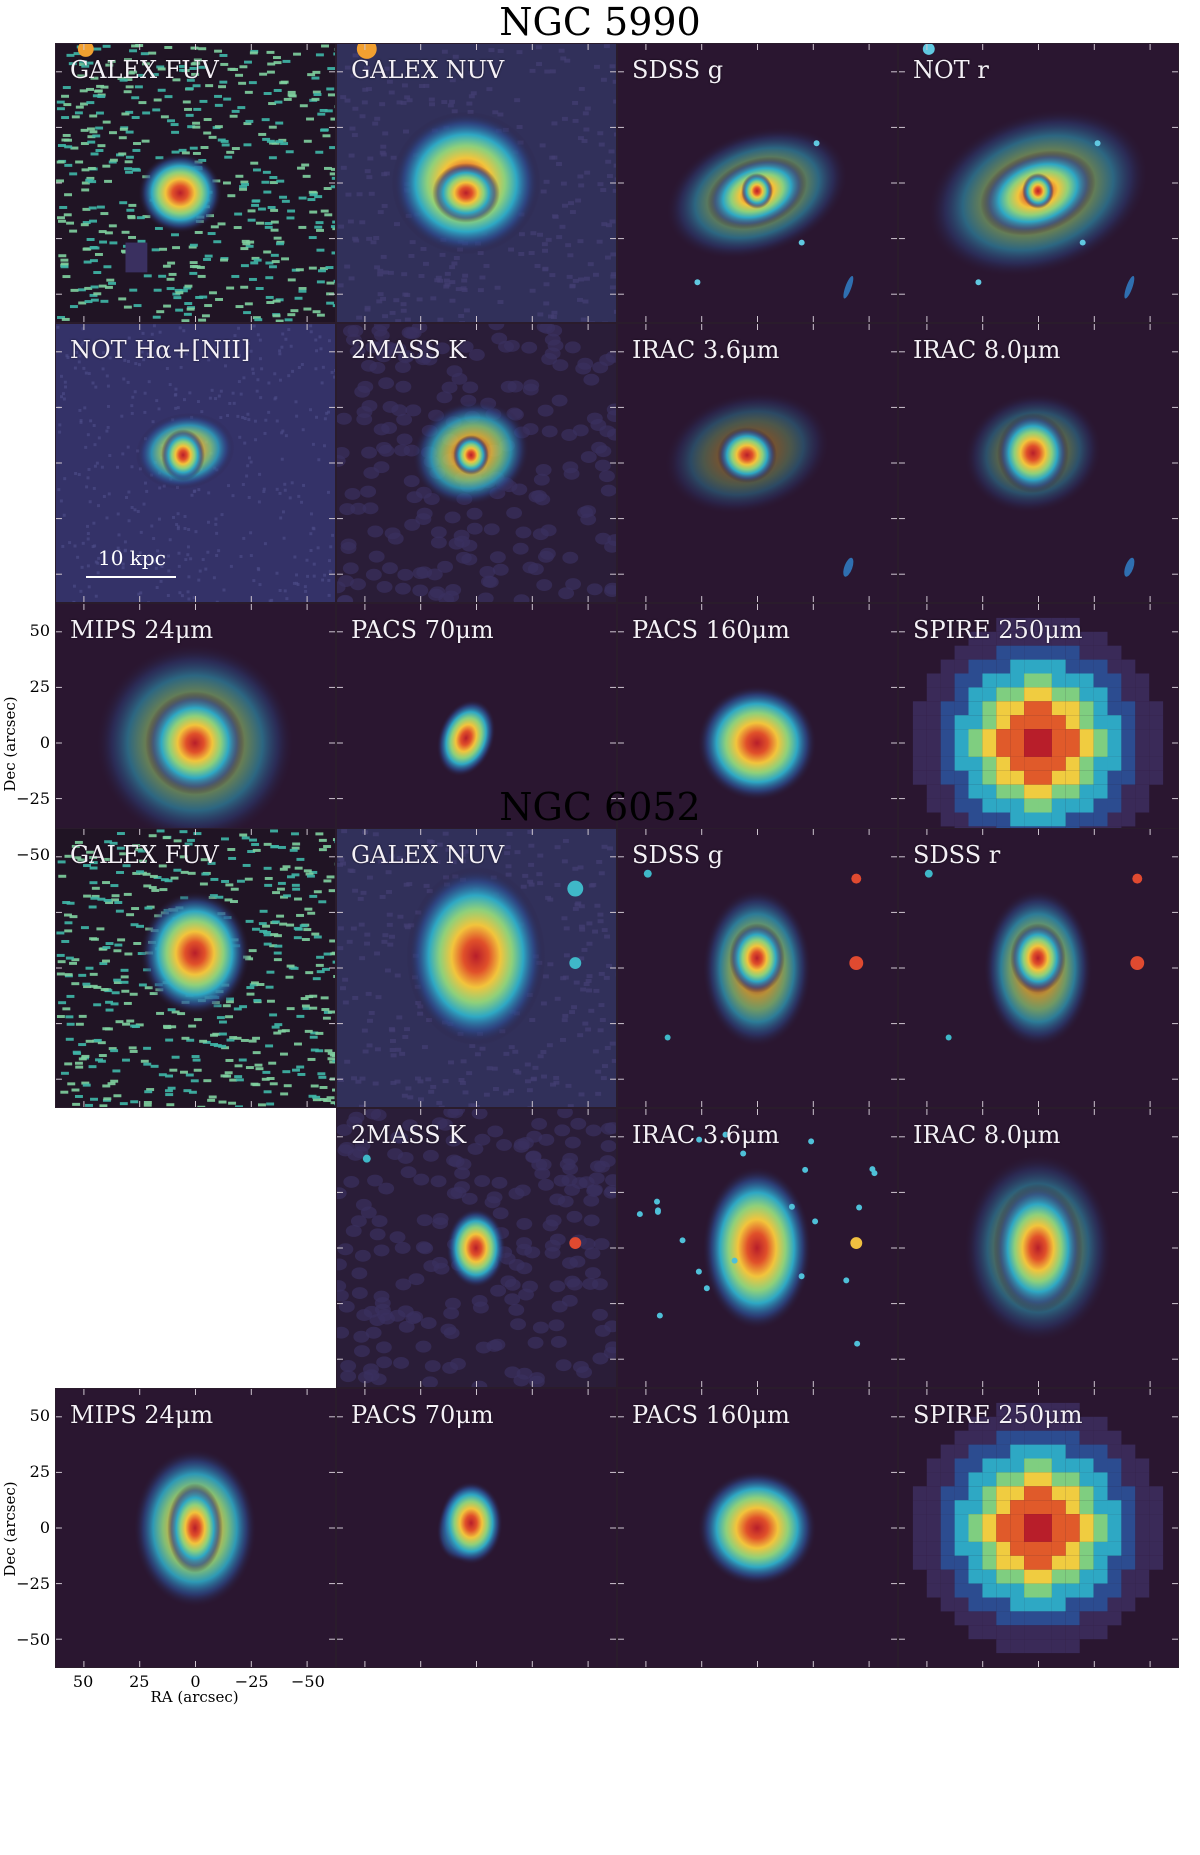 This screenshot has width=1200, height=1855. Describe the element at coordinates (951, 70) in the screenshot. I see `panel-label: NOT r` at that location.